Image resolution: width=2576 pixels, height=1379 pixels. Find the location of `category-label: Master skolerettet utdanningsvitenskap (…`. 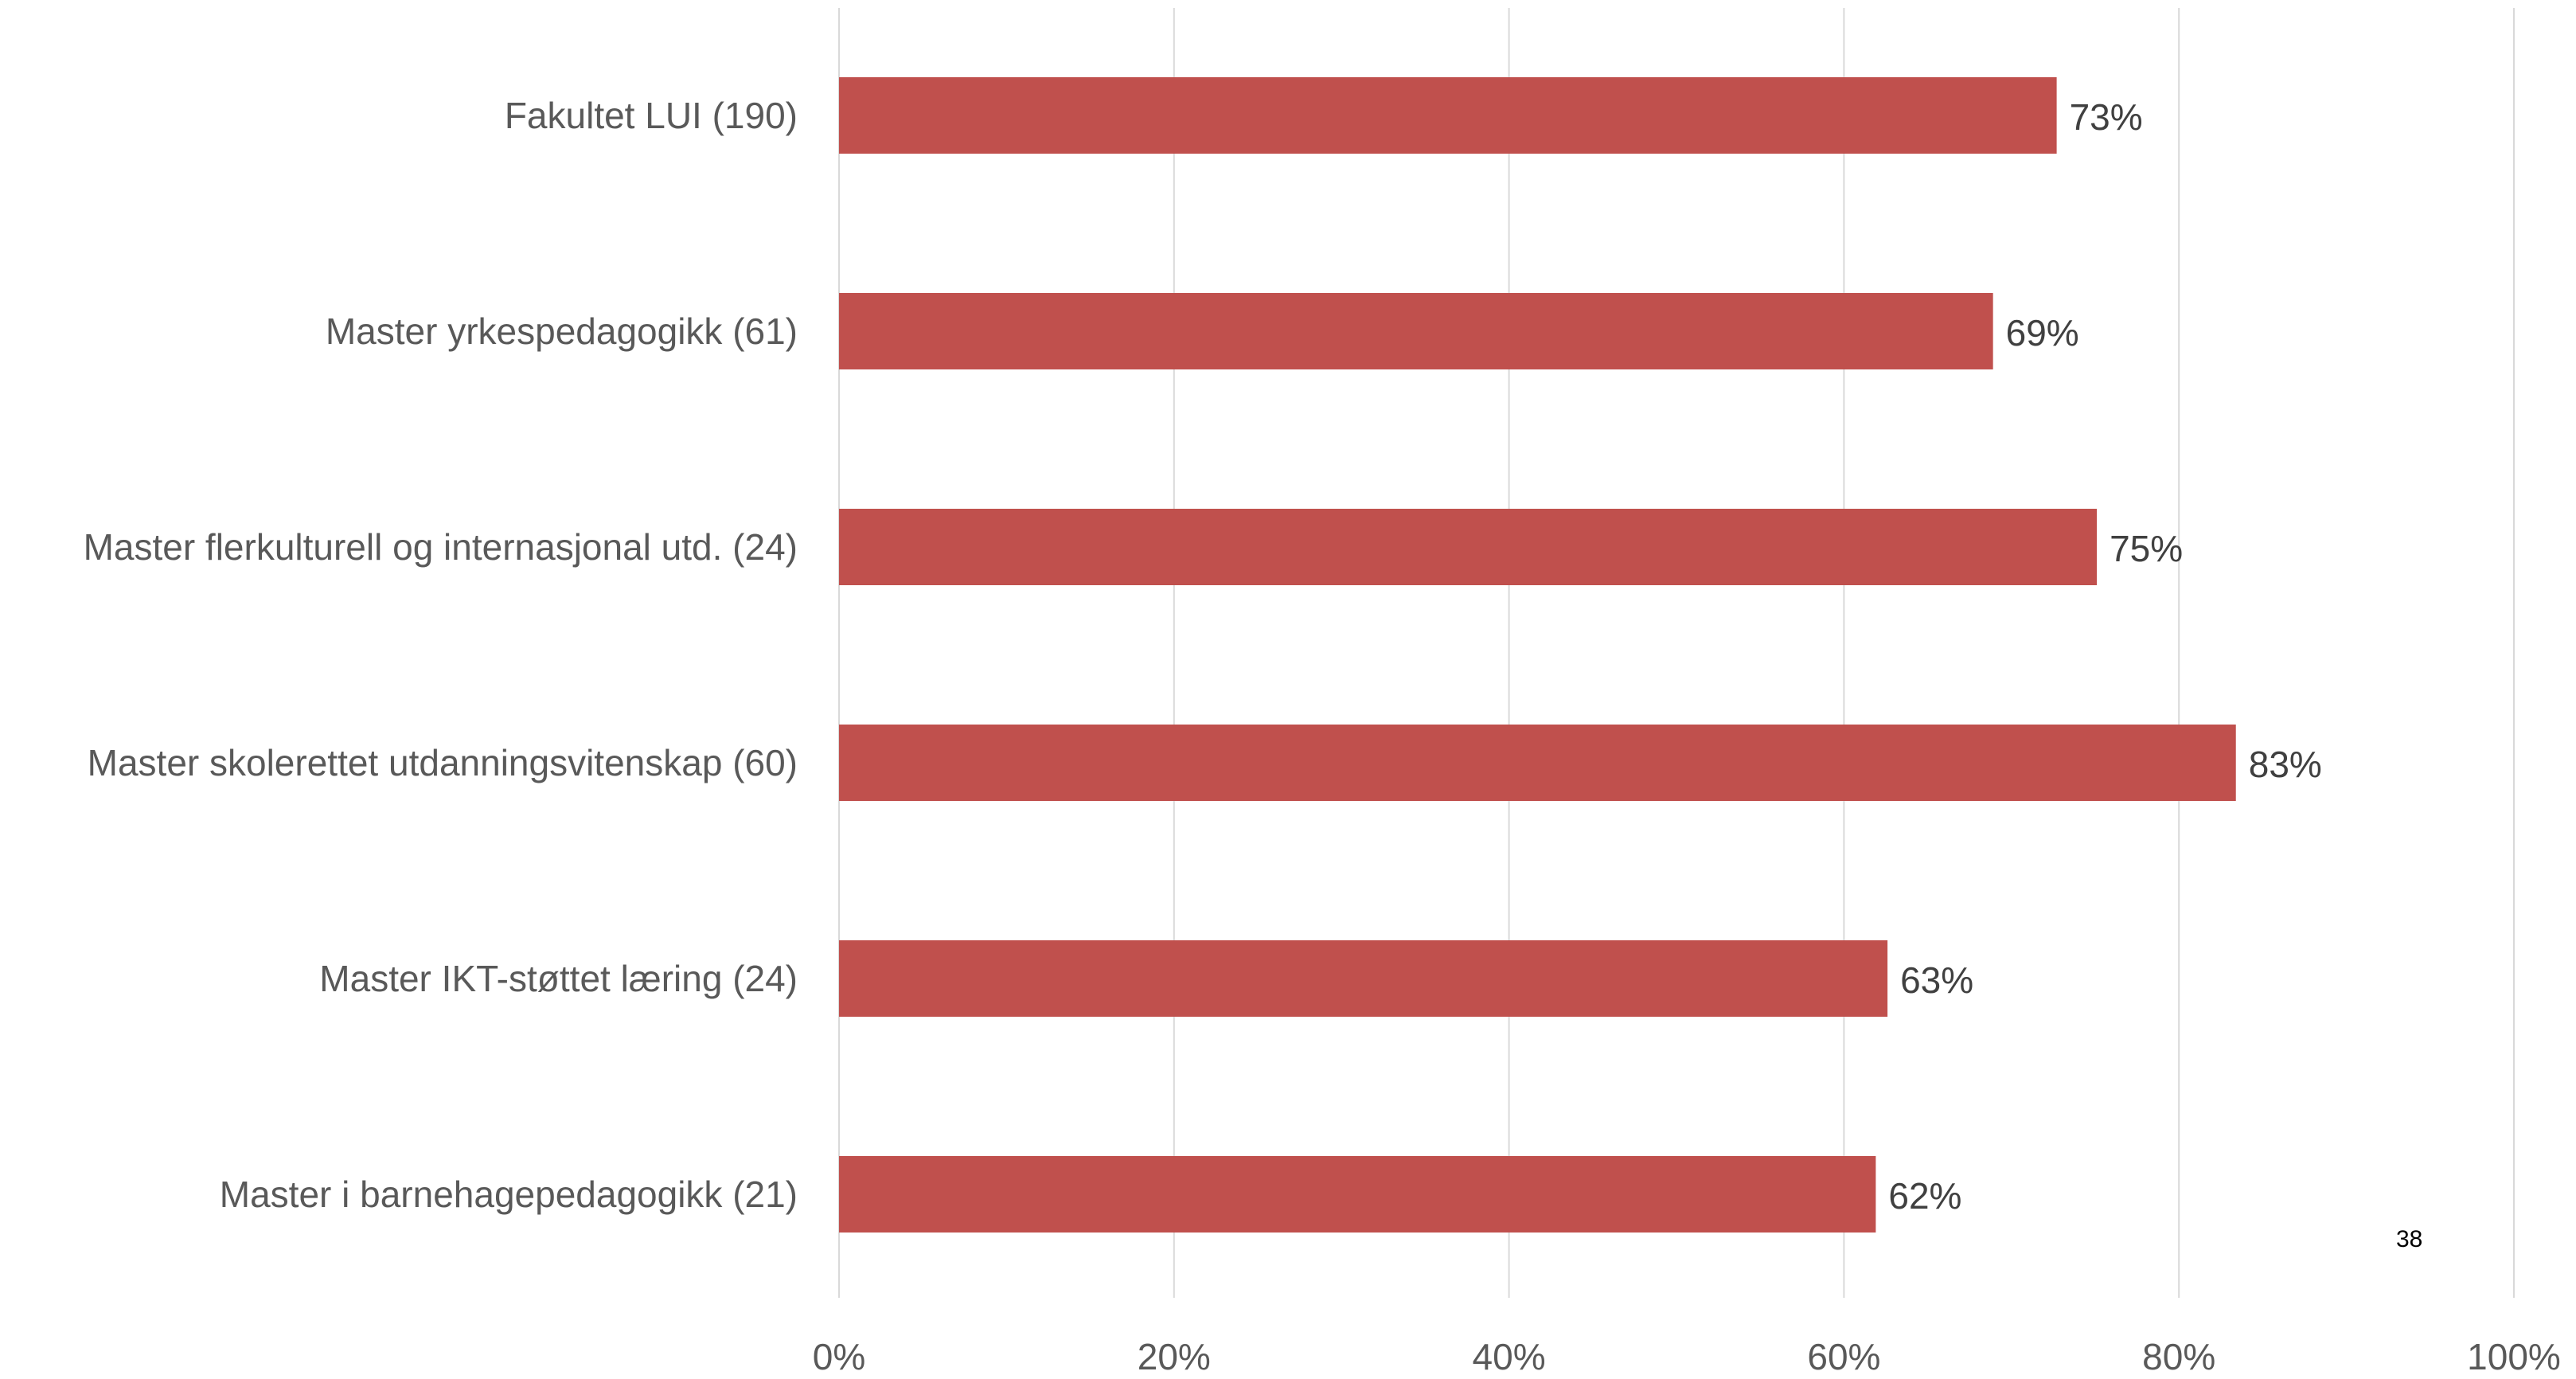

category-label: Master skolerettet utdanningsvitenskap (… is located at coordinates (443, 762).